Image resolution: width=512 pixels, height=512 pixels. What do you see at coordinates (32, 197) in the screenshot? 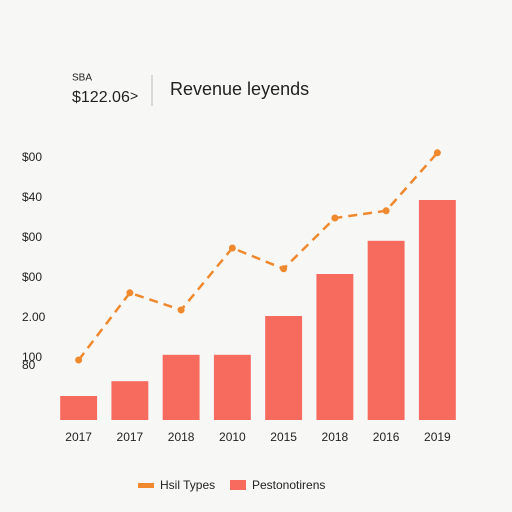
I see `y-tick-label: $40` at bounding box center [32, 197].